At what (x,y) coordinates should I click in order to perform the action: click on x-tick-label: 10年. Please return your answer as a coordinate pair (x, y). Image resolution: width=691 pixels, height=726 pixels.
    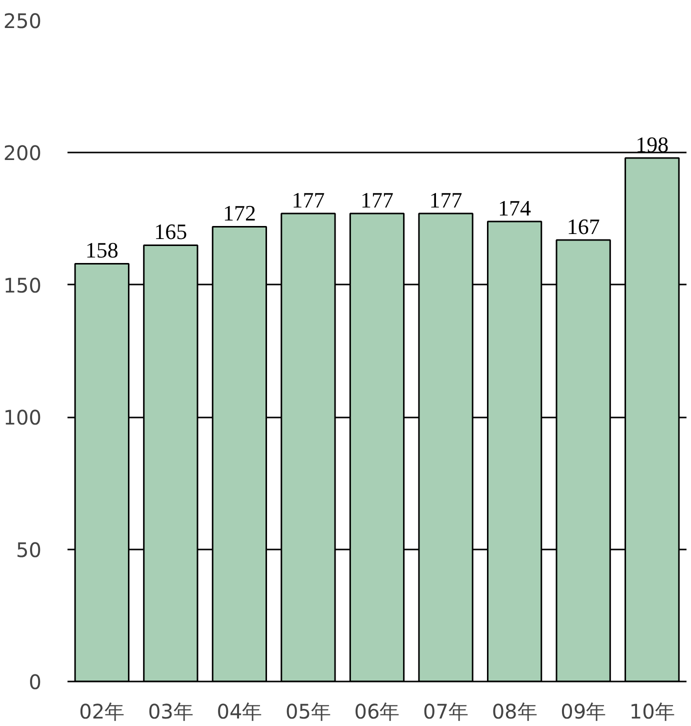
    Looking at the image, I should click on (652, 712).